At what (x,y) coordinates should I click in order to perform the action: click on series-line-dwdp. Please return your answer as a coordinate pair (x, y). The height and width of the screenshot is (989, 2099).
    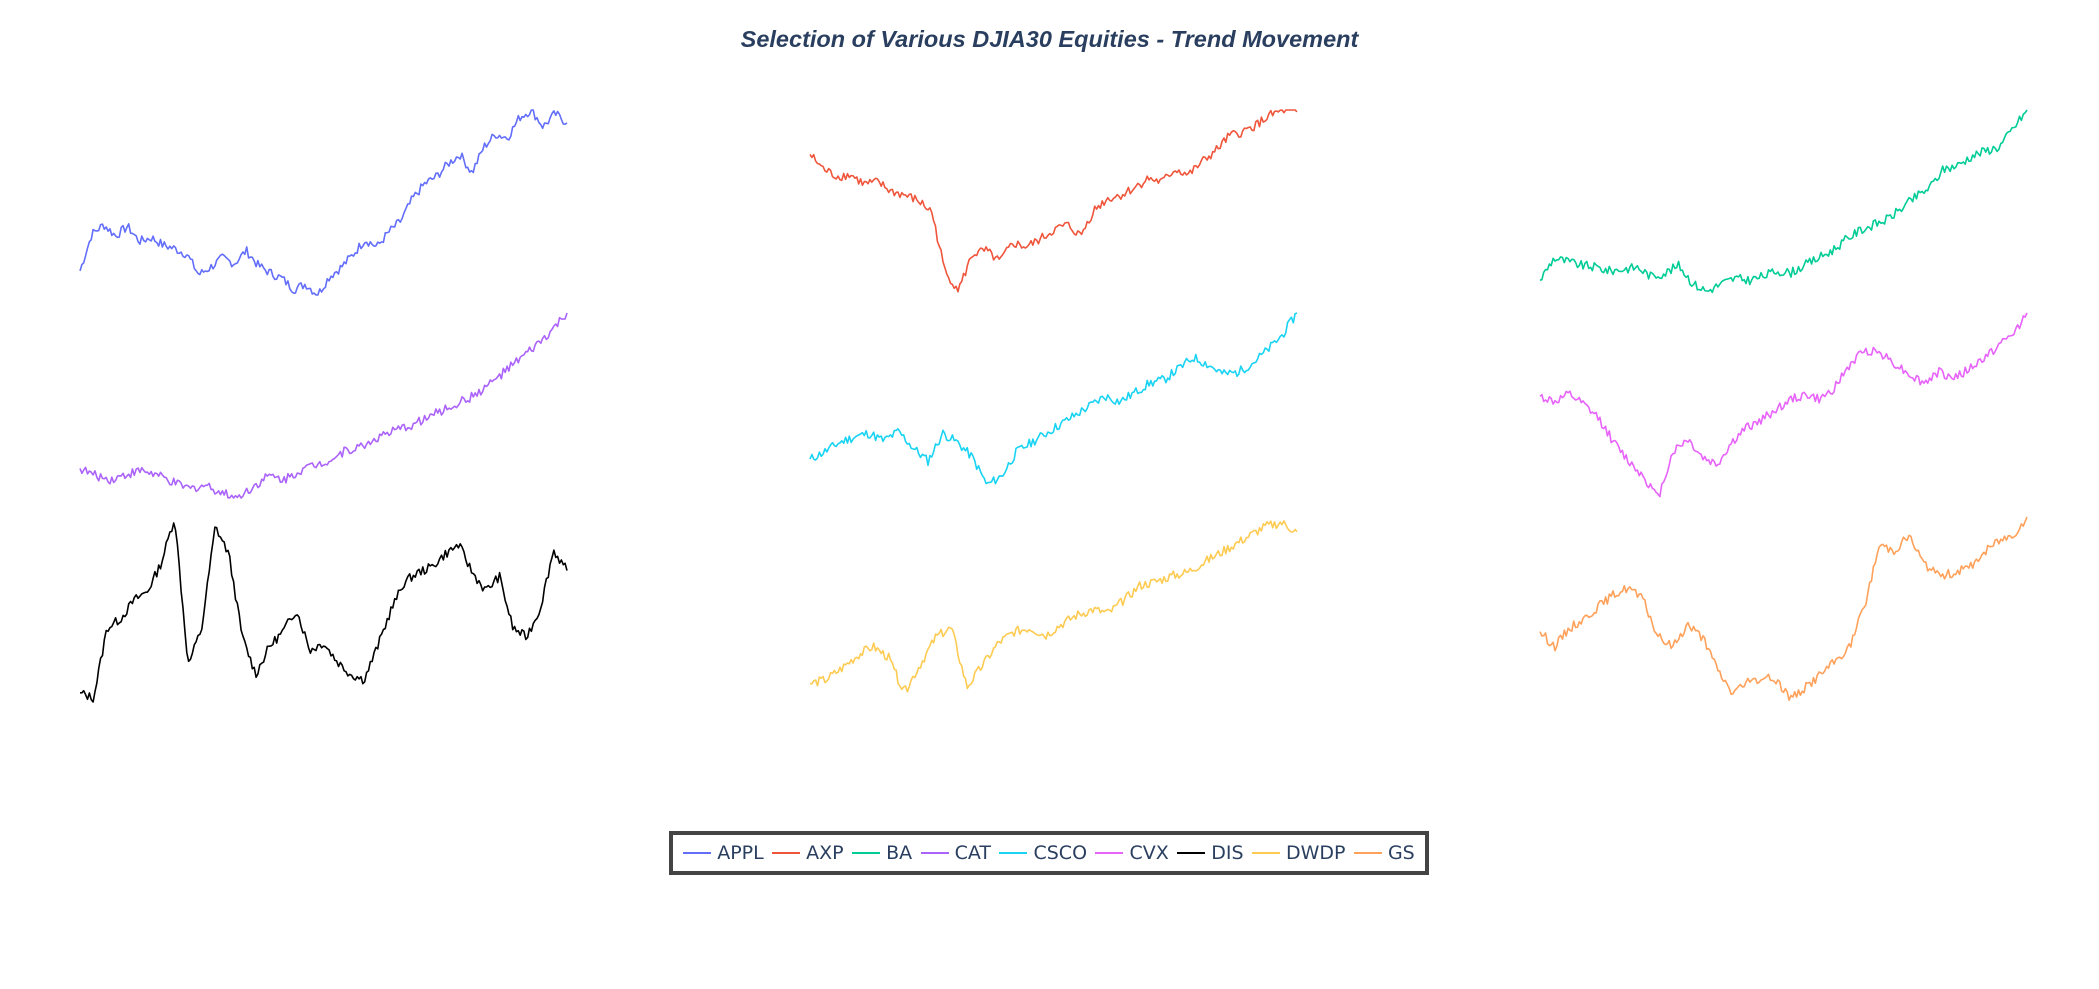
    Looking at the image, I should click on (1053, 606).